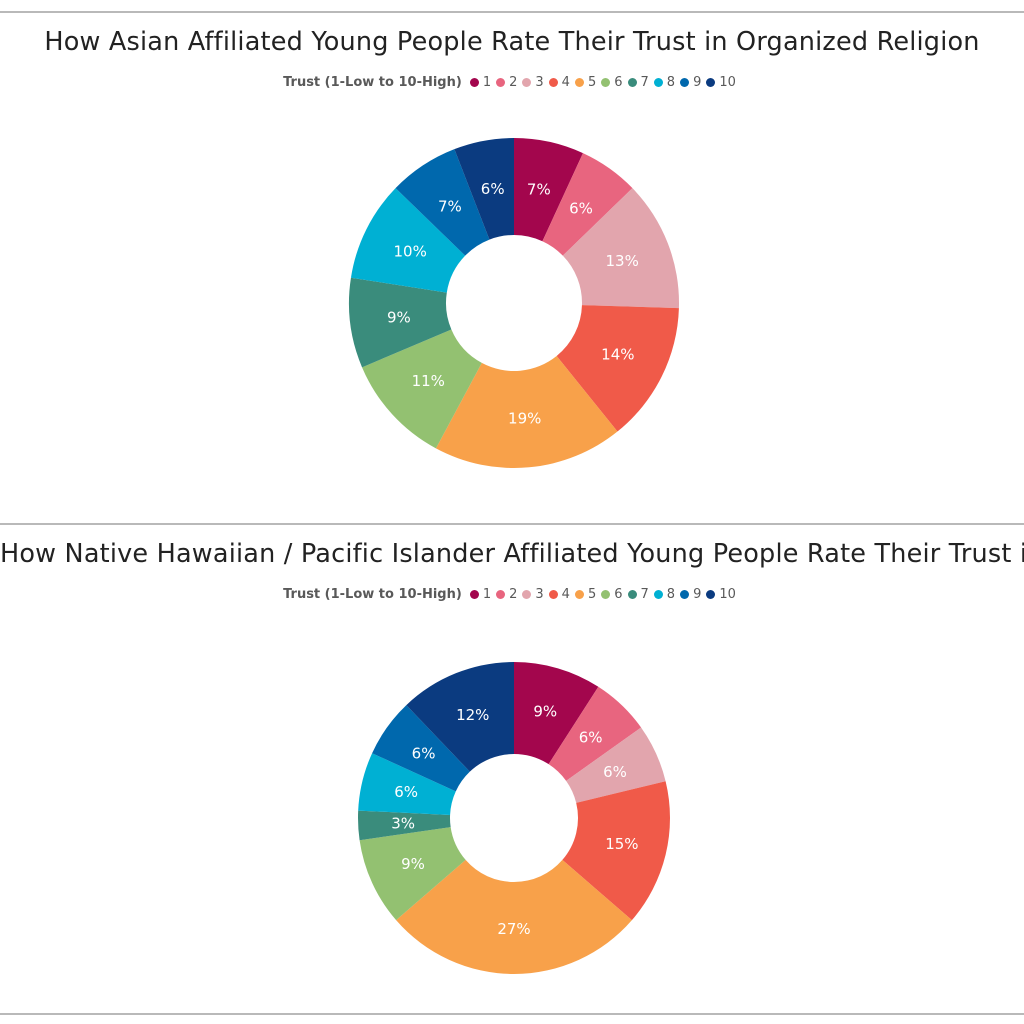 The width and height of the screenshot is (1024, 1024). What do you see at coordinates (617, 355) in the screenshot?
I see `data-label: 14%` at bounding box center [617, 355].